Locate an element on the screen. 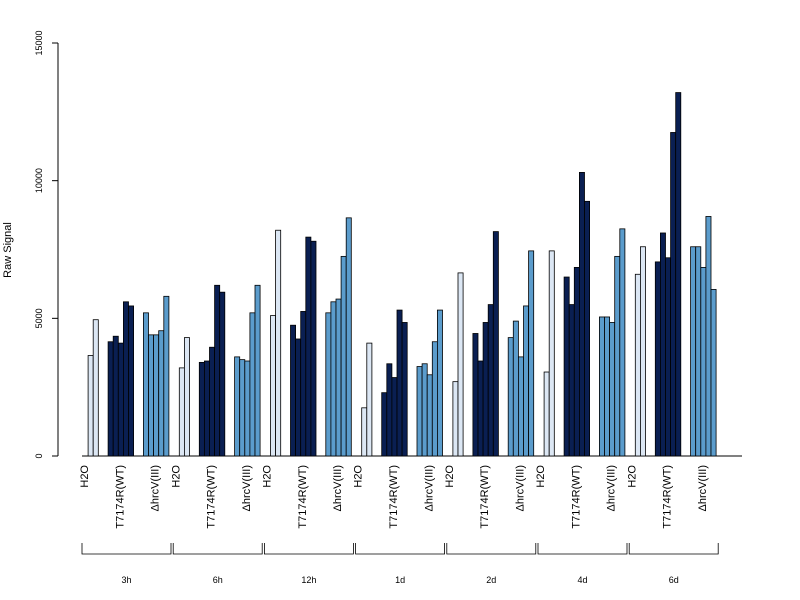 This screenshot has height=600, width=800. group-label: 1d is located at coordinates (400, 580).